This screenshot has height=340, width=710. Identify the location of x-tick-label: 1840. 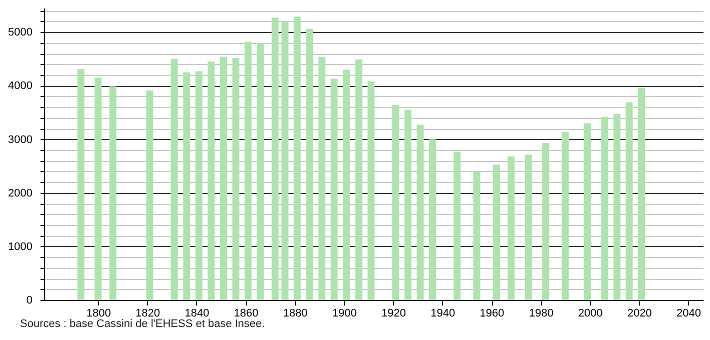
(197, 314).